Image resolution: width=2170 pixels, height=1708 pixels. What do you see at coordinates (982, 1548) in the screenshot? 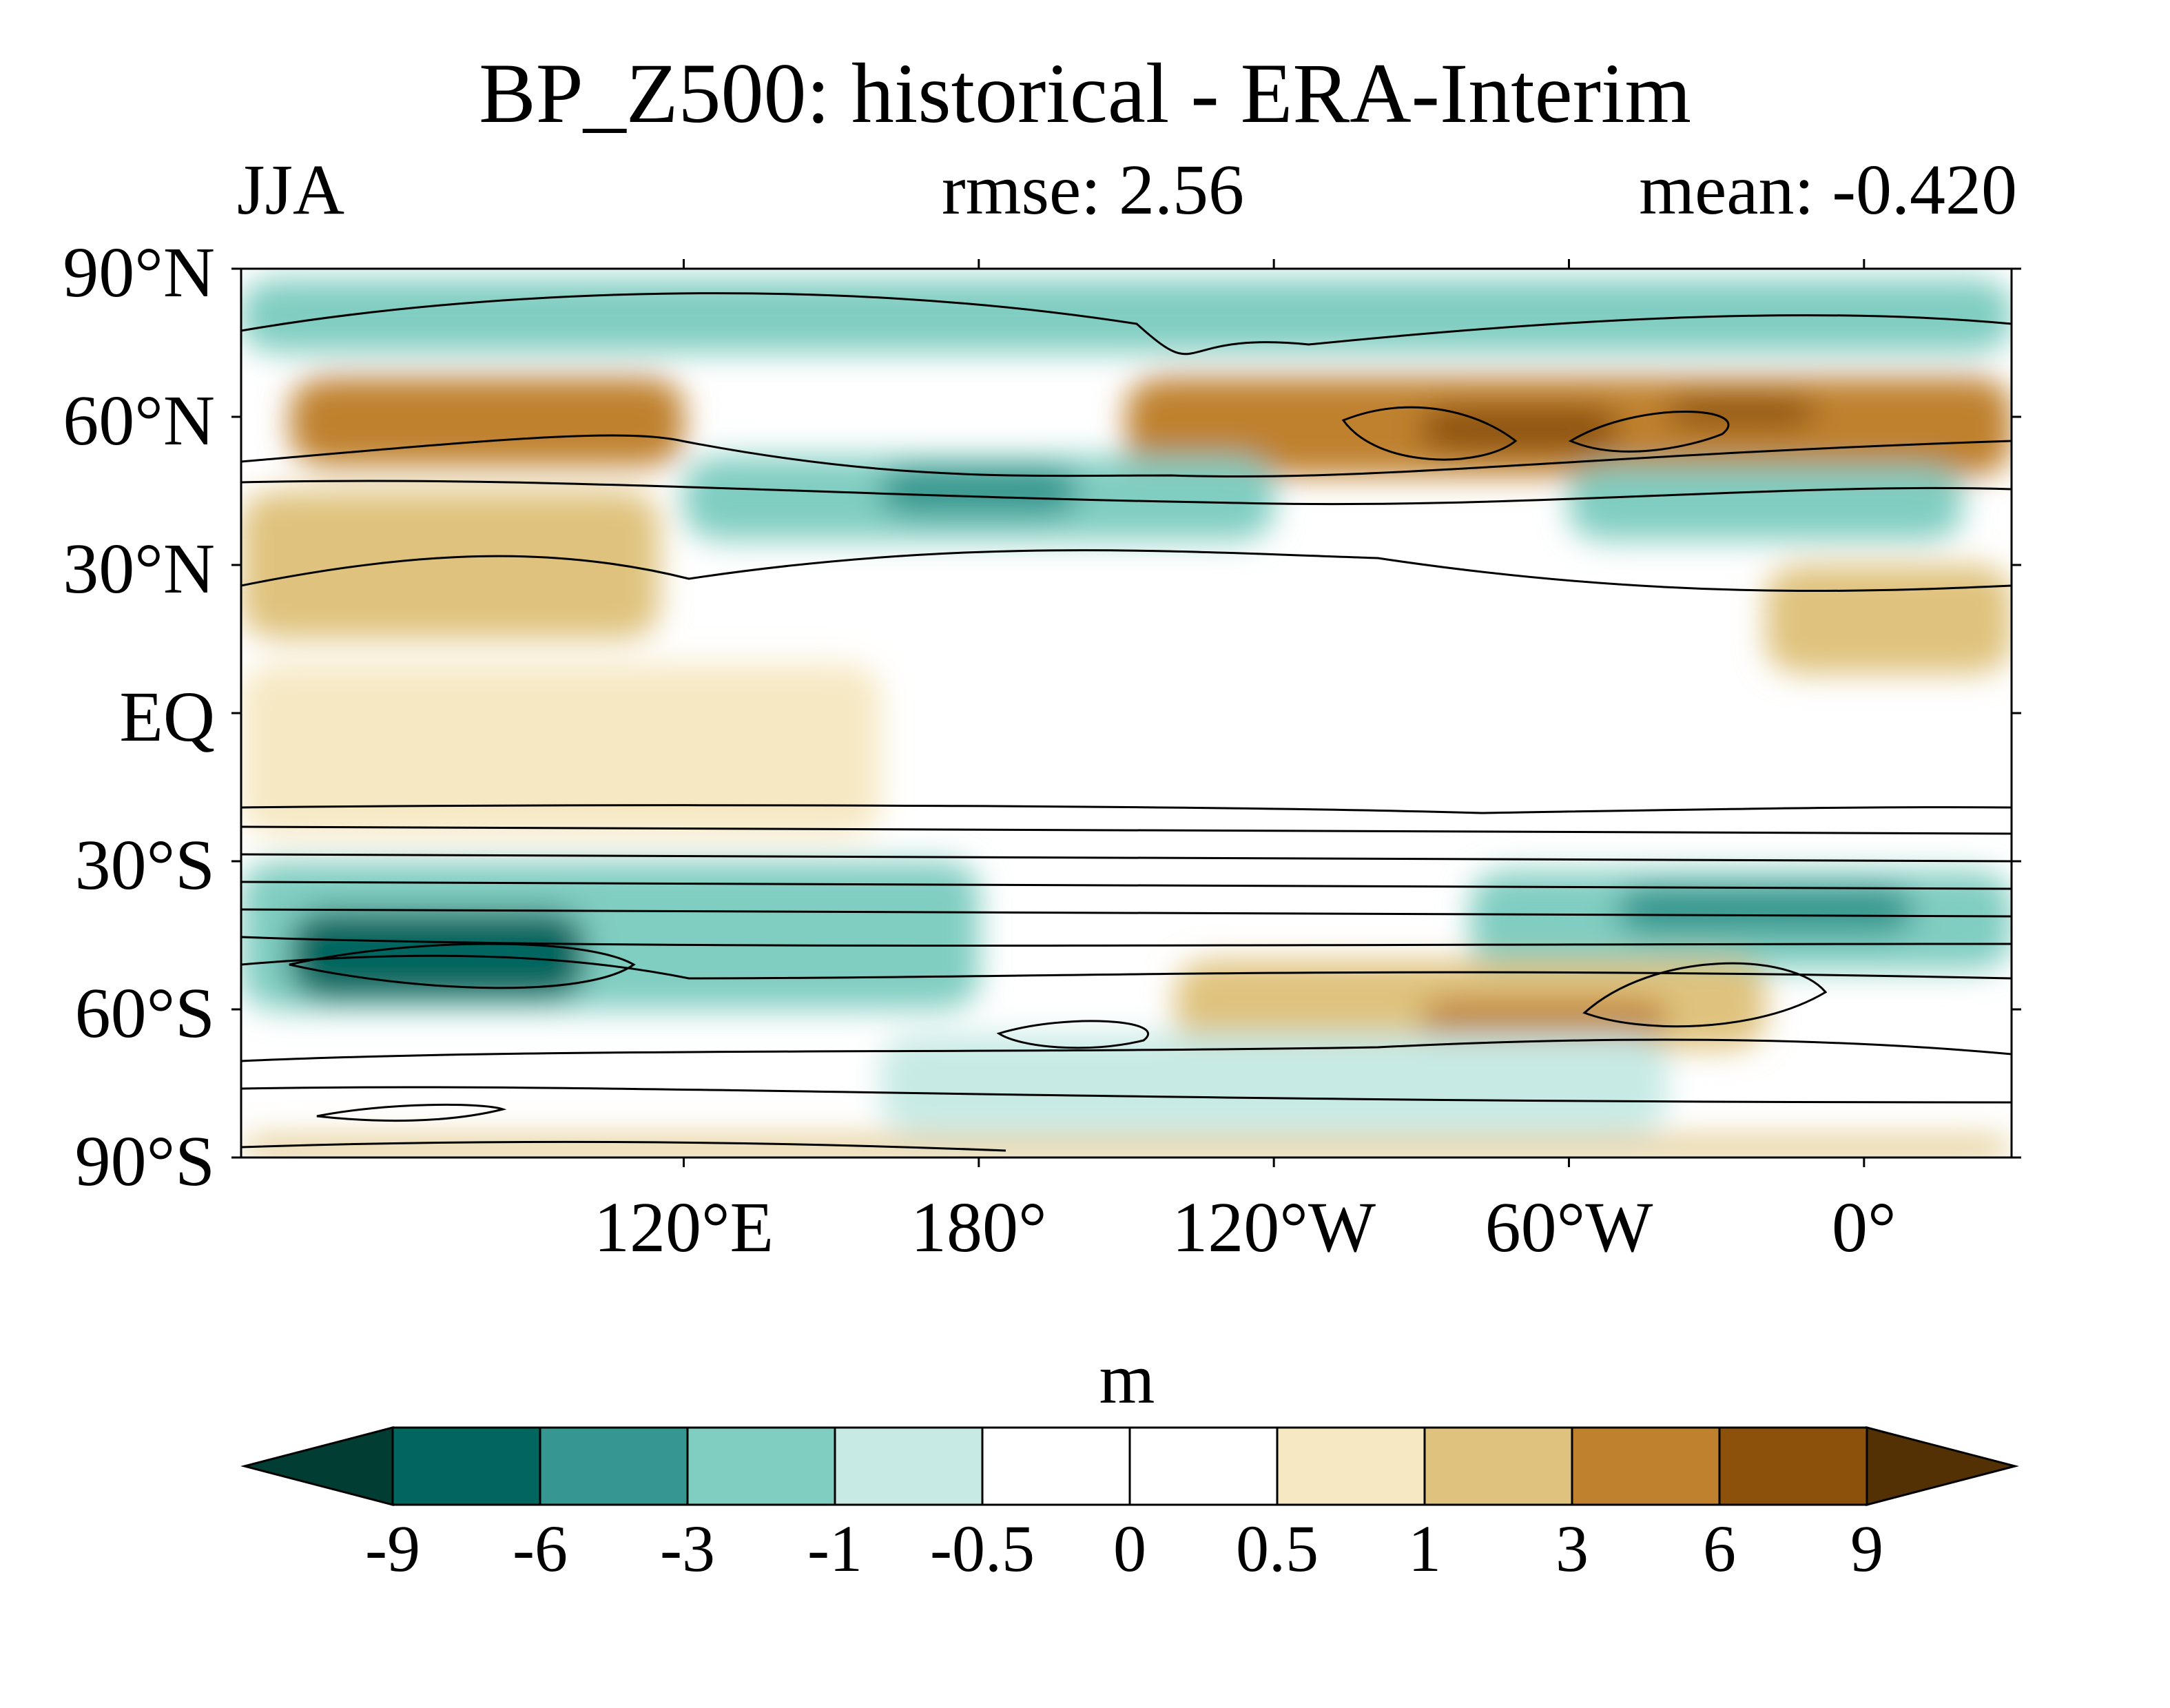
I see `colorbar-level-label: -0.5` at bounding box center [982, 1548].